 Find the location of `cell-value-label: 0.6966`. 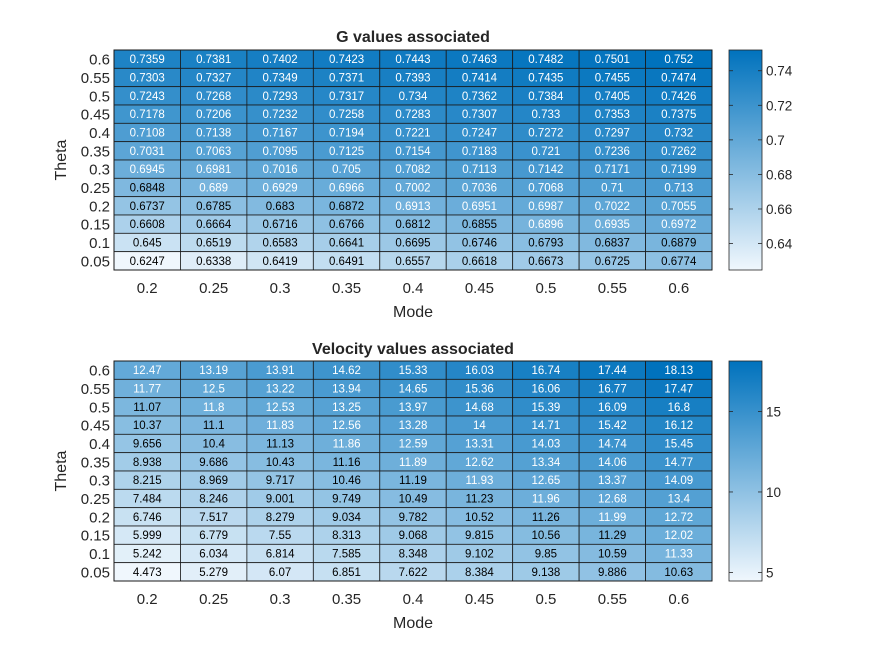

cell-value-label: 0.6966 is located at coordinates (346, 189).